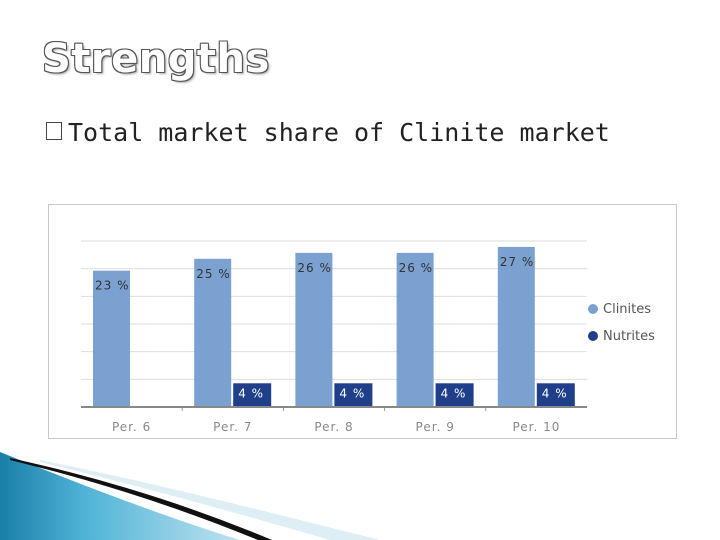  I want to click on x-tick-label: Per. 6, so click(131, 427).